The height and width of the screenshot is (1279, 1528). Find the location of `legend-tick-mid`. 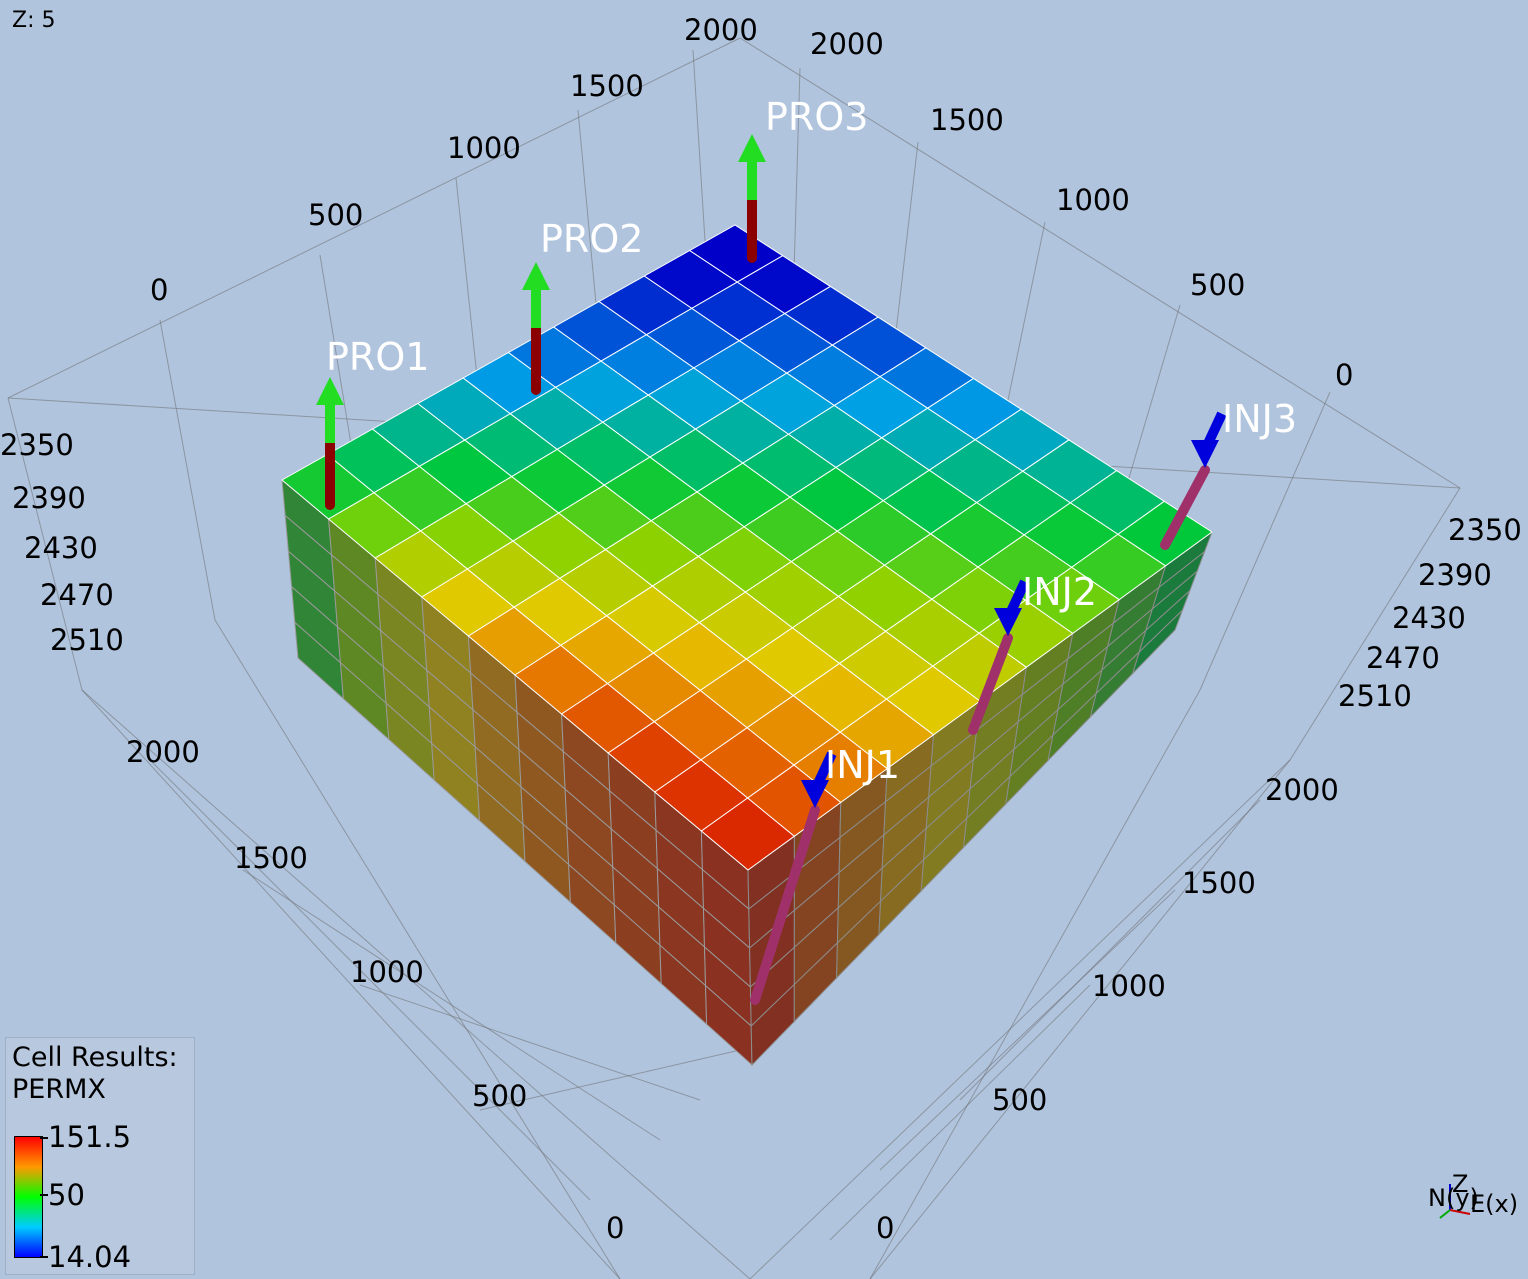

legend-tick-mid is located at coordinates (44, 1195).